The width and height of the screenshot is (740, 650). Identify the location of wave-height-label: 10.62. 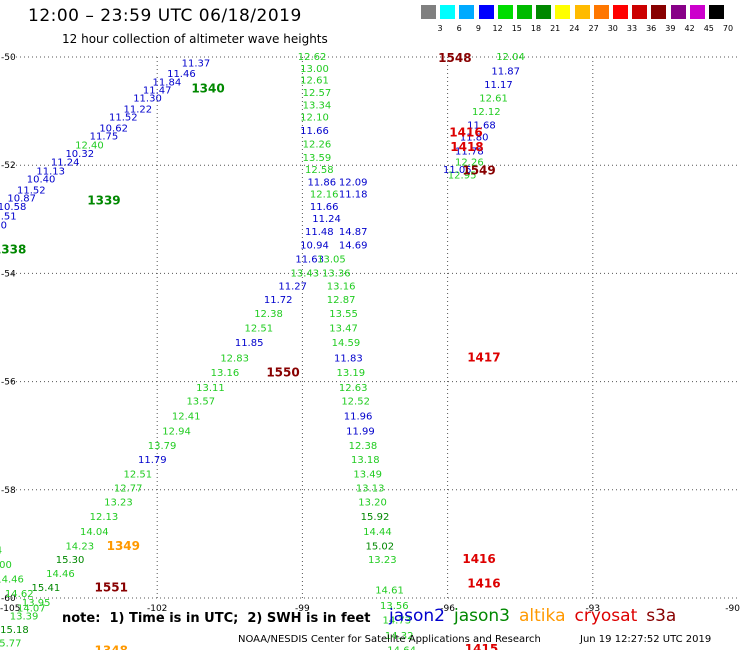
(113, 128).